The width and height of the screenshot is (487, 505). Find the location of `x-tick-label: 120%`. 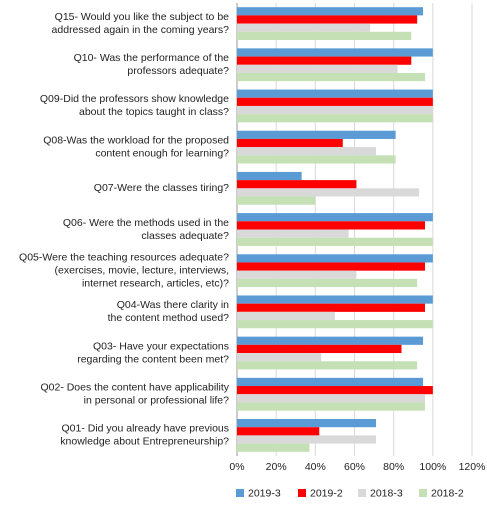

x-tick-label: 120% is located at coordinates (472, 467).